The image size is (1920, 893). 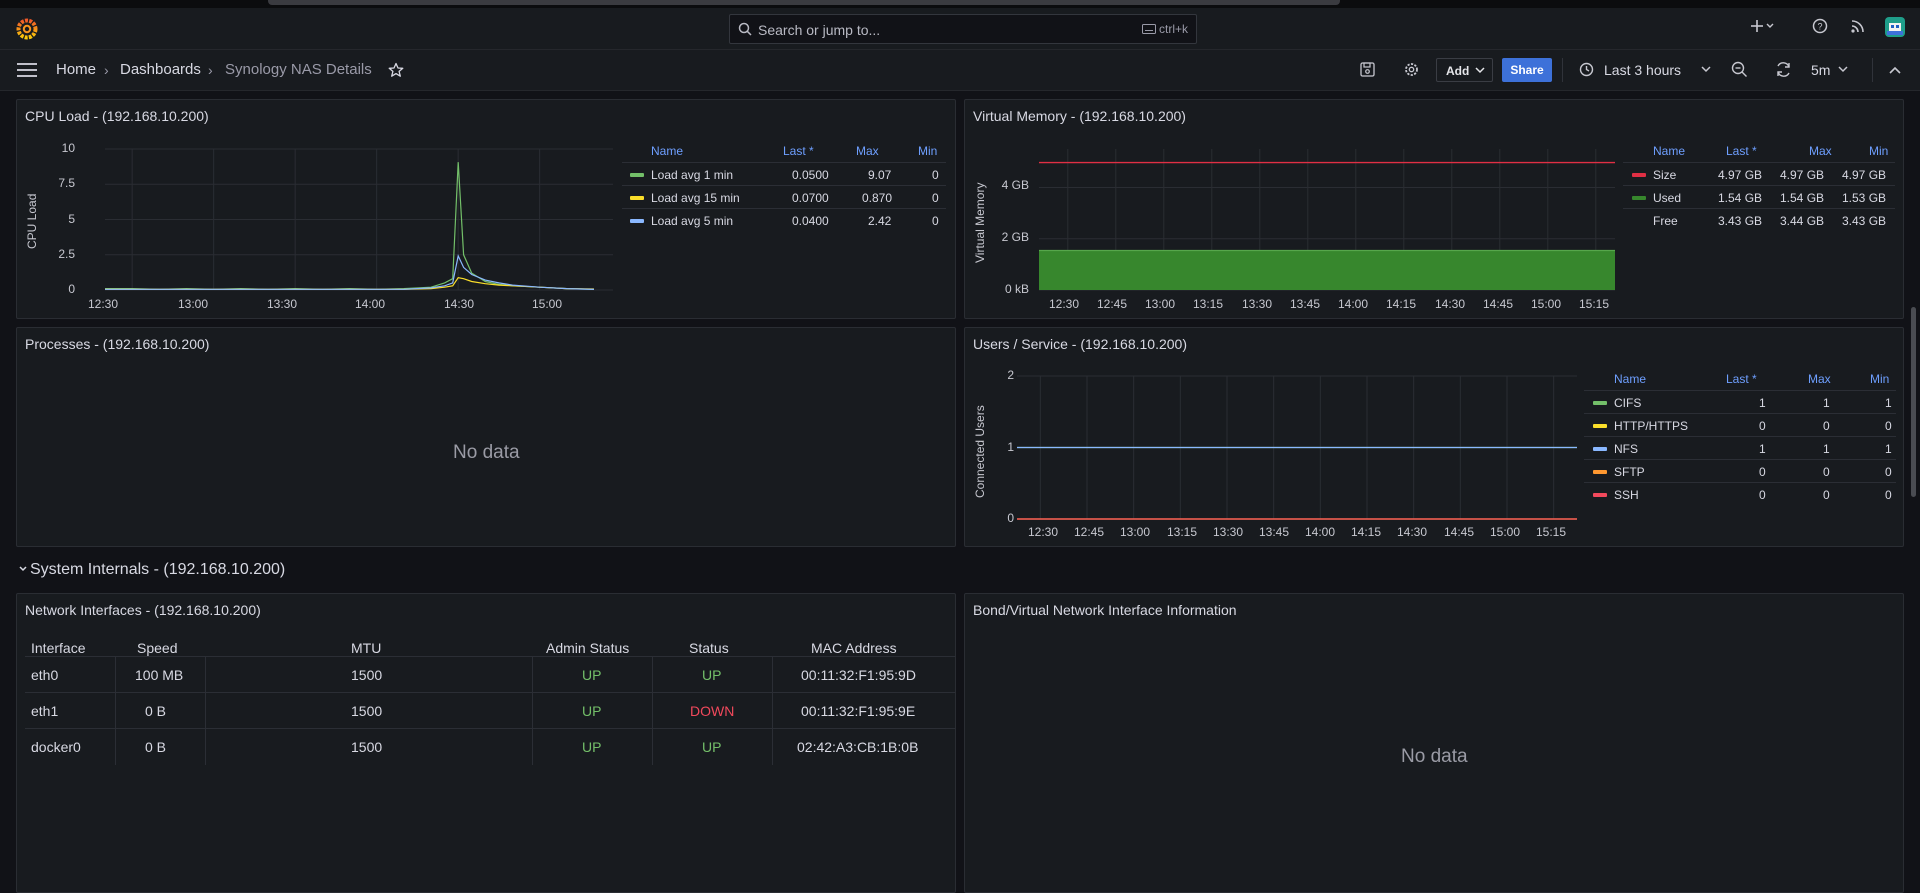 What do you see at coordinates (1706, 69) in the screenshot?
I see `time-range-chevron-icon` at bounding box center [1706, 69].